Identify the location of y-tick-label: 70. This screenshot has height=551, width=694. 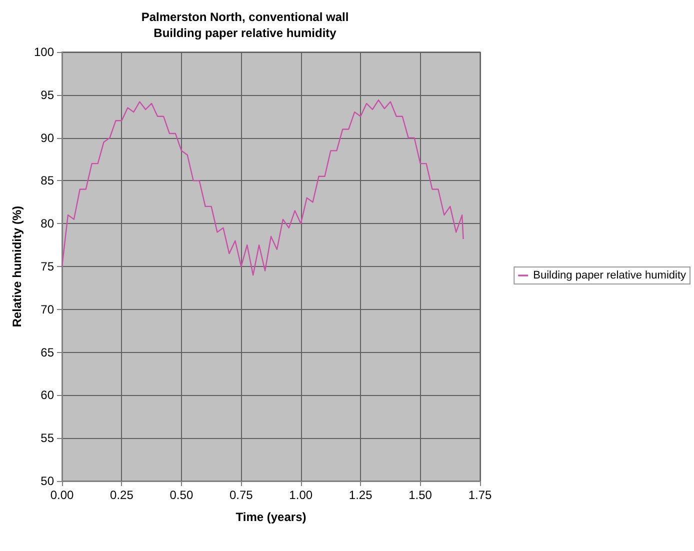
(47, 309).